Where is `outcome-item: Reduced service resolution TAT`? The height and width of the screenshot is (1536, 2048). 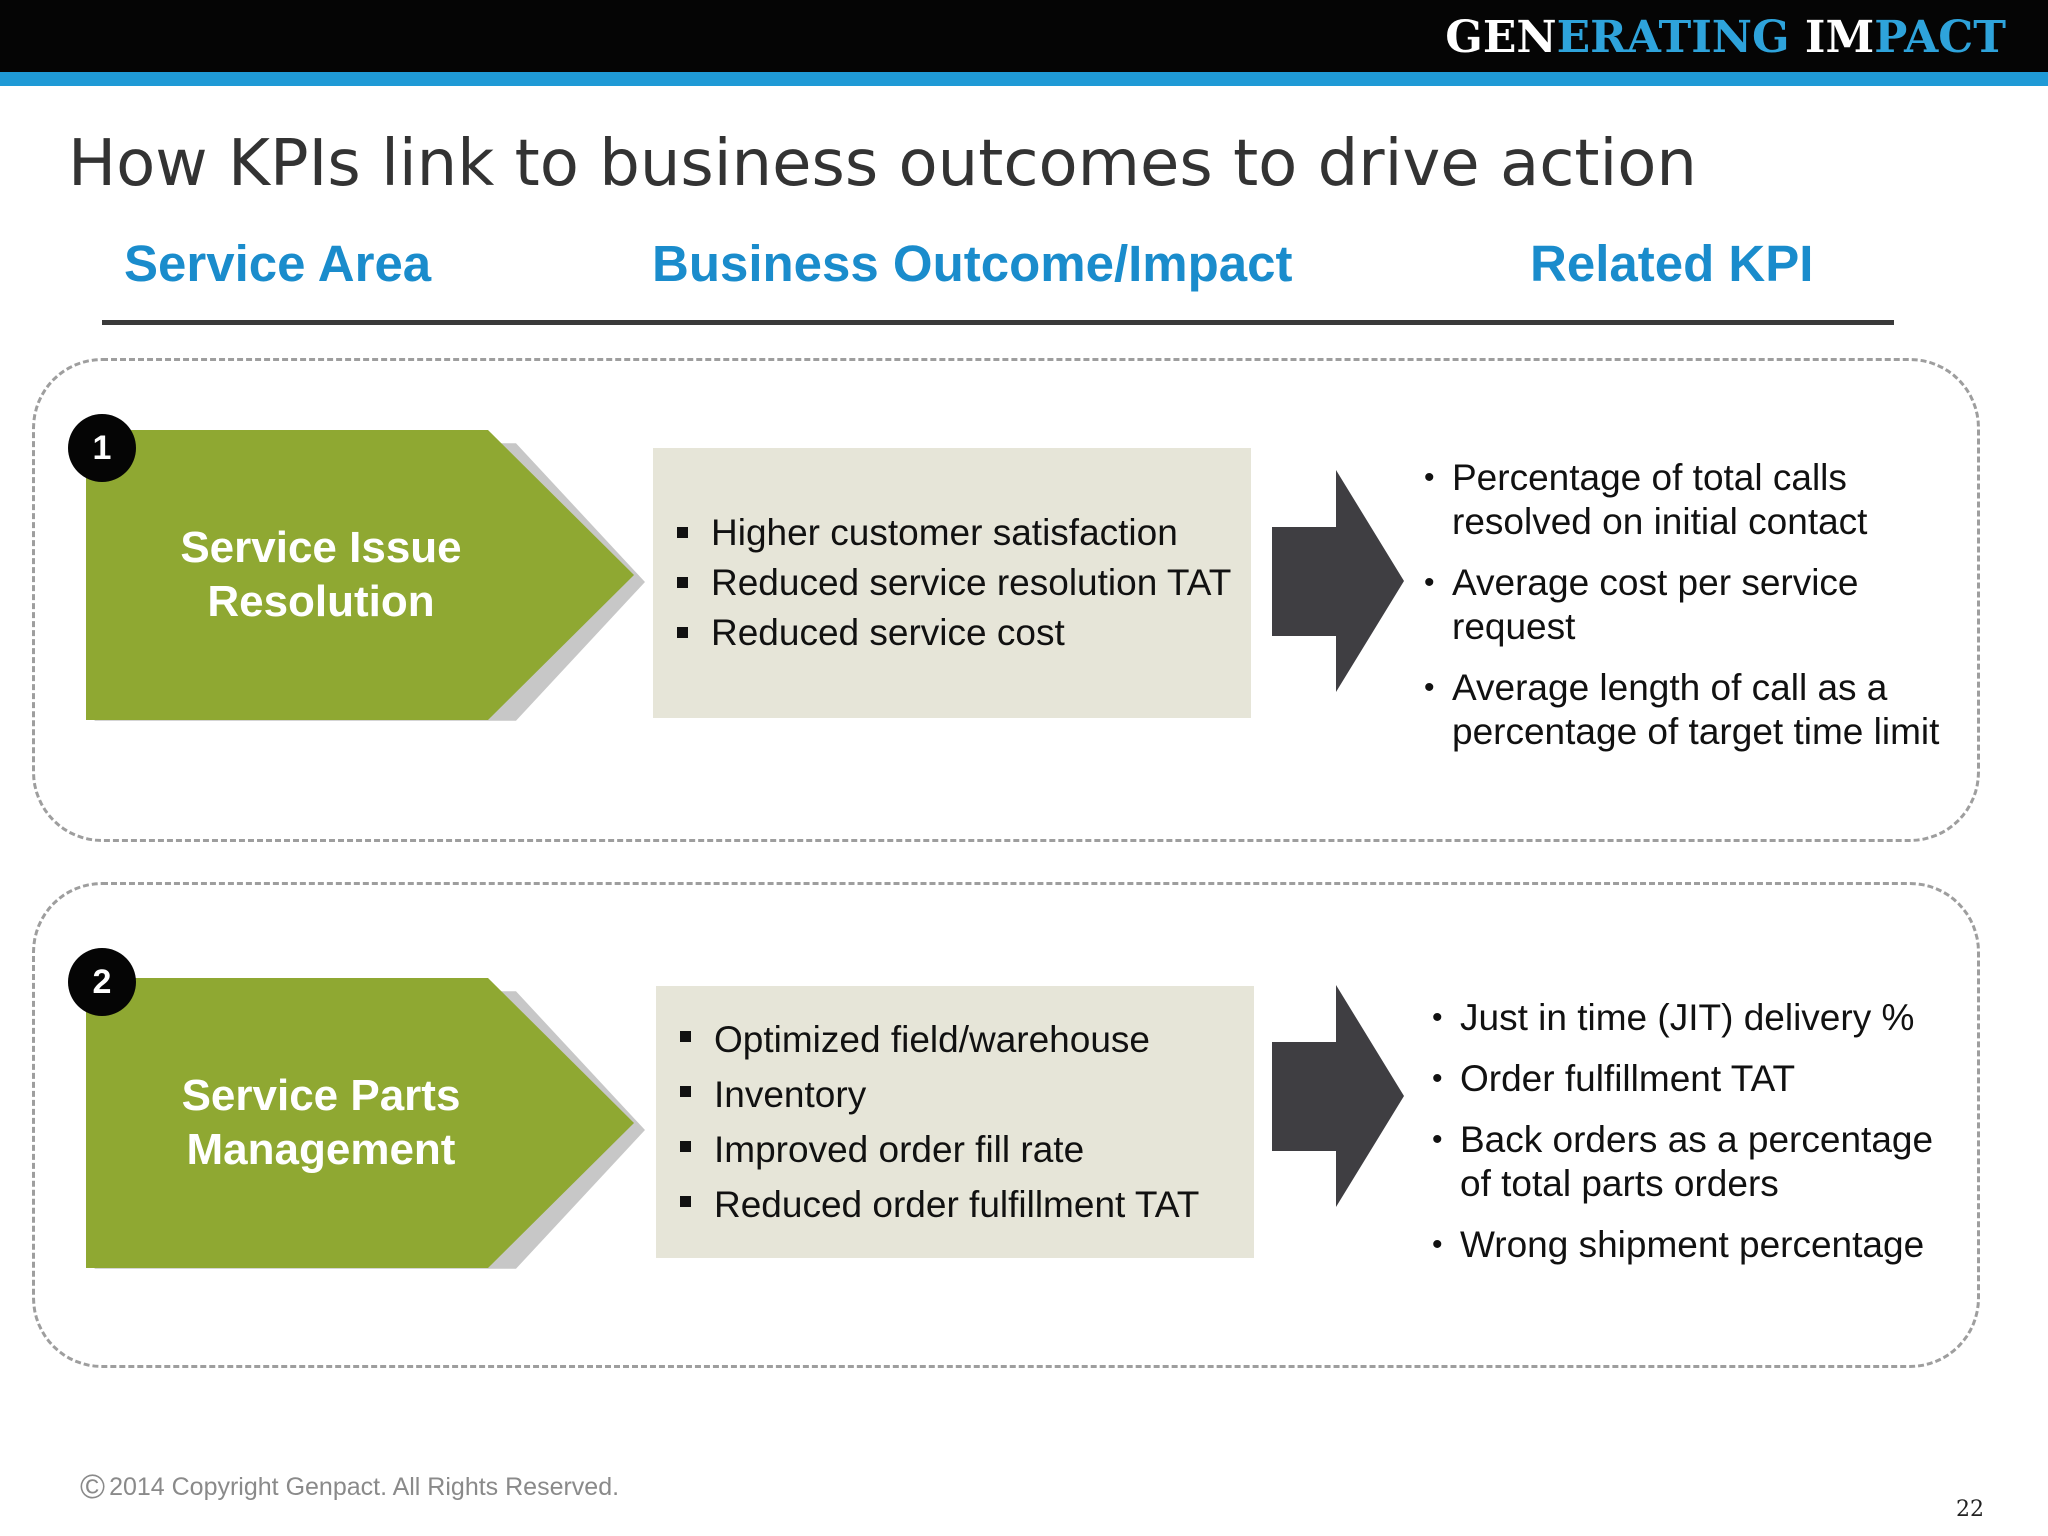 outcome-item: Reduced service resolution TAT is located at coordinates (962, 583).